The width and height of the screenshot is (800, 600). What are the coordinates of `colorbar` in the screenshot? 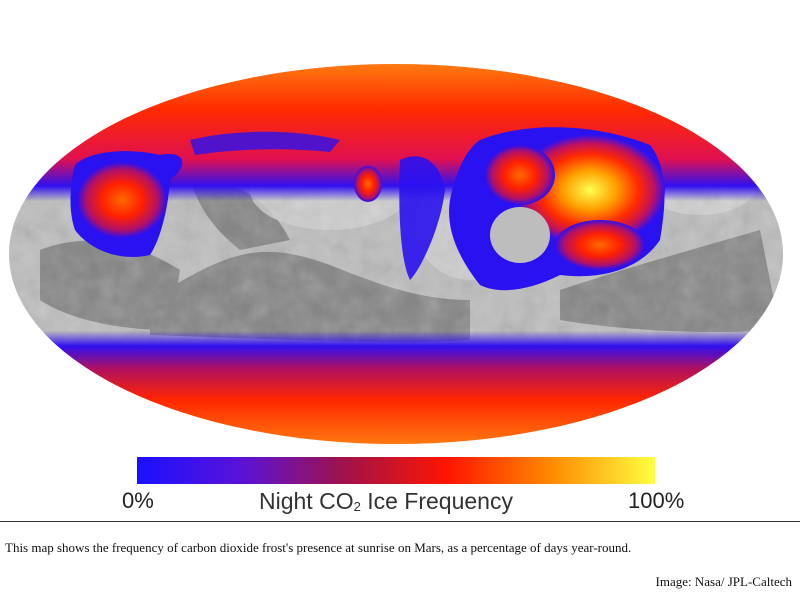 It's located at (396, 470).